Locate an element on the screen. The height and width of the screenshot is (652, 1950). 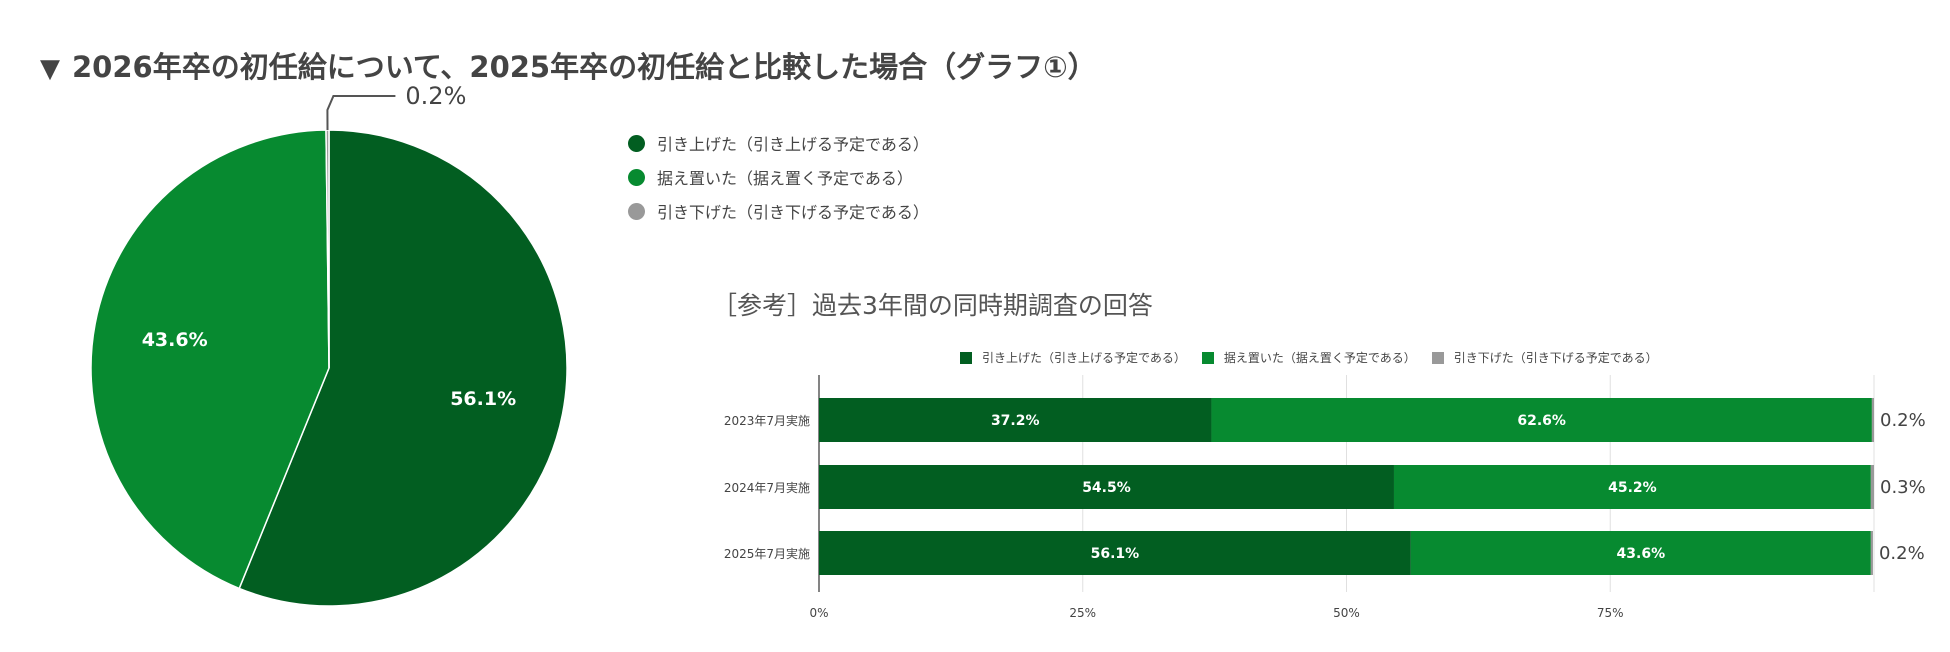
bar-legend-item-raised: 引き上げた（引き上げる予定である） is located at coordinates (1073, 357).